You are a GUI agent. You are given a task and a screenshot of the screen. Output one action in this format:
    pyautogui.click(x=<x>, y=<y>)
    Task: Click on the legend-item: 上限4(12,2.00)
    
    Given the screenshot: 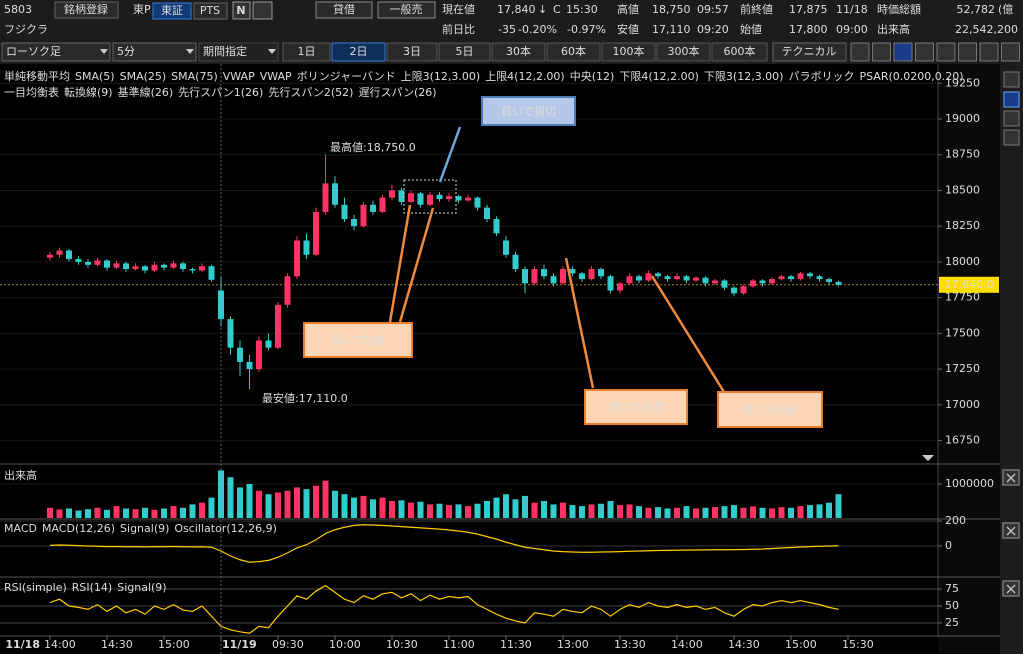 What is the action you would take?
    pyautogui.click(x=525, y=76)
    